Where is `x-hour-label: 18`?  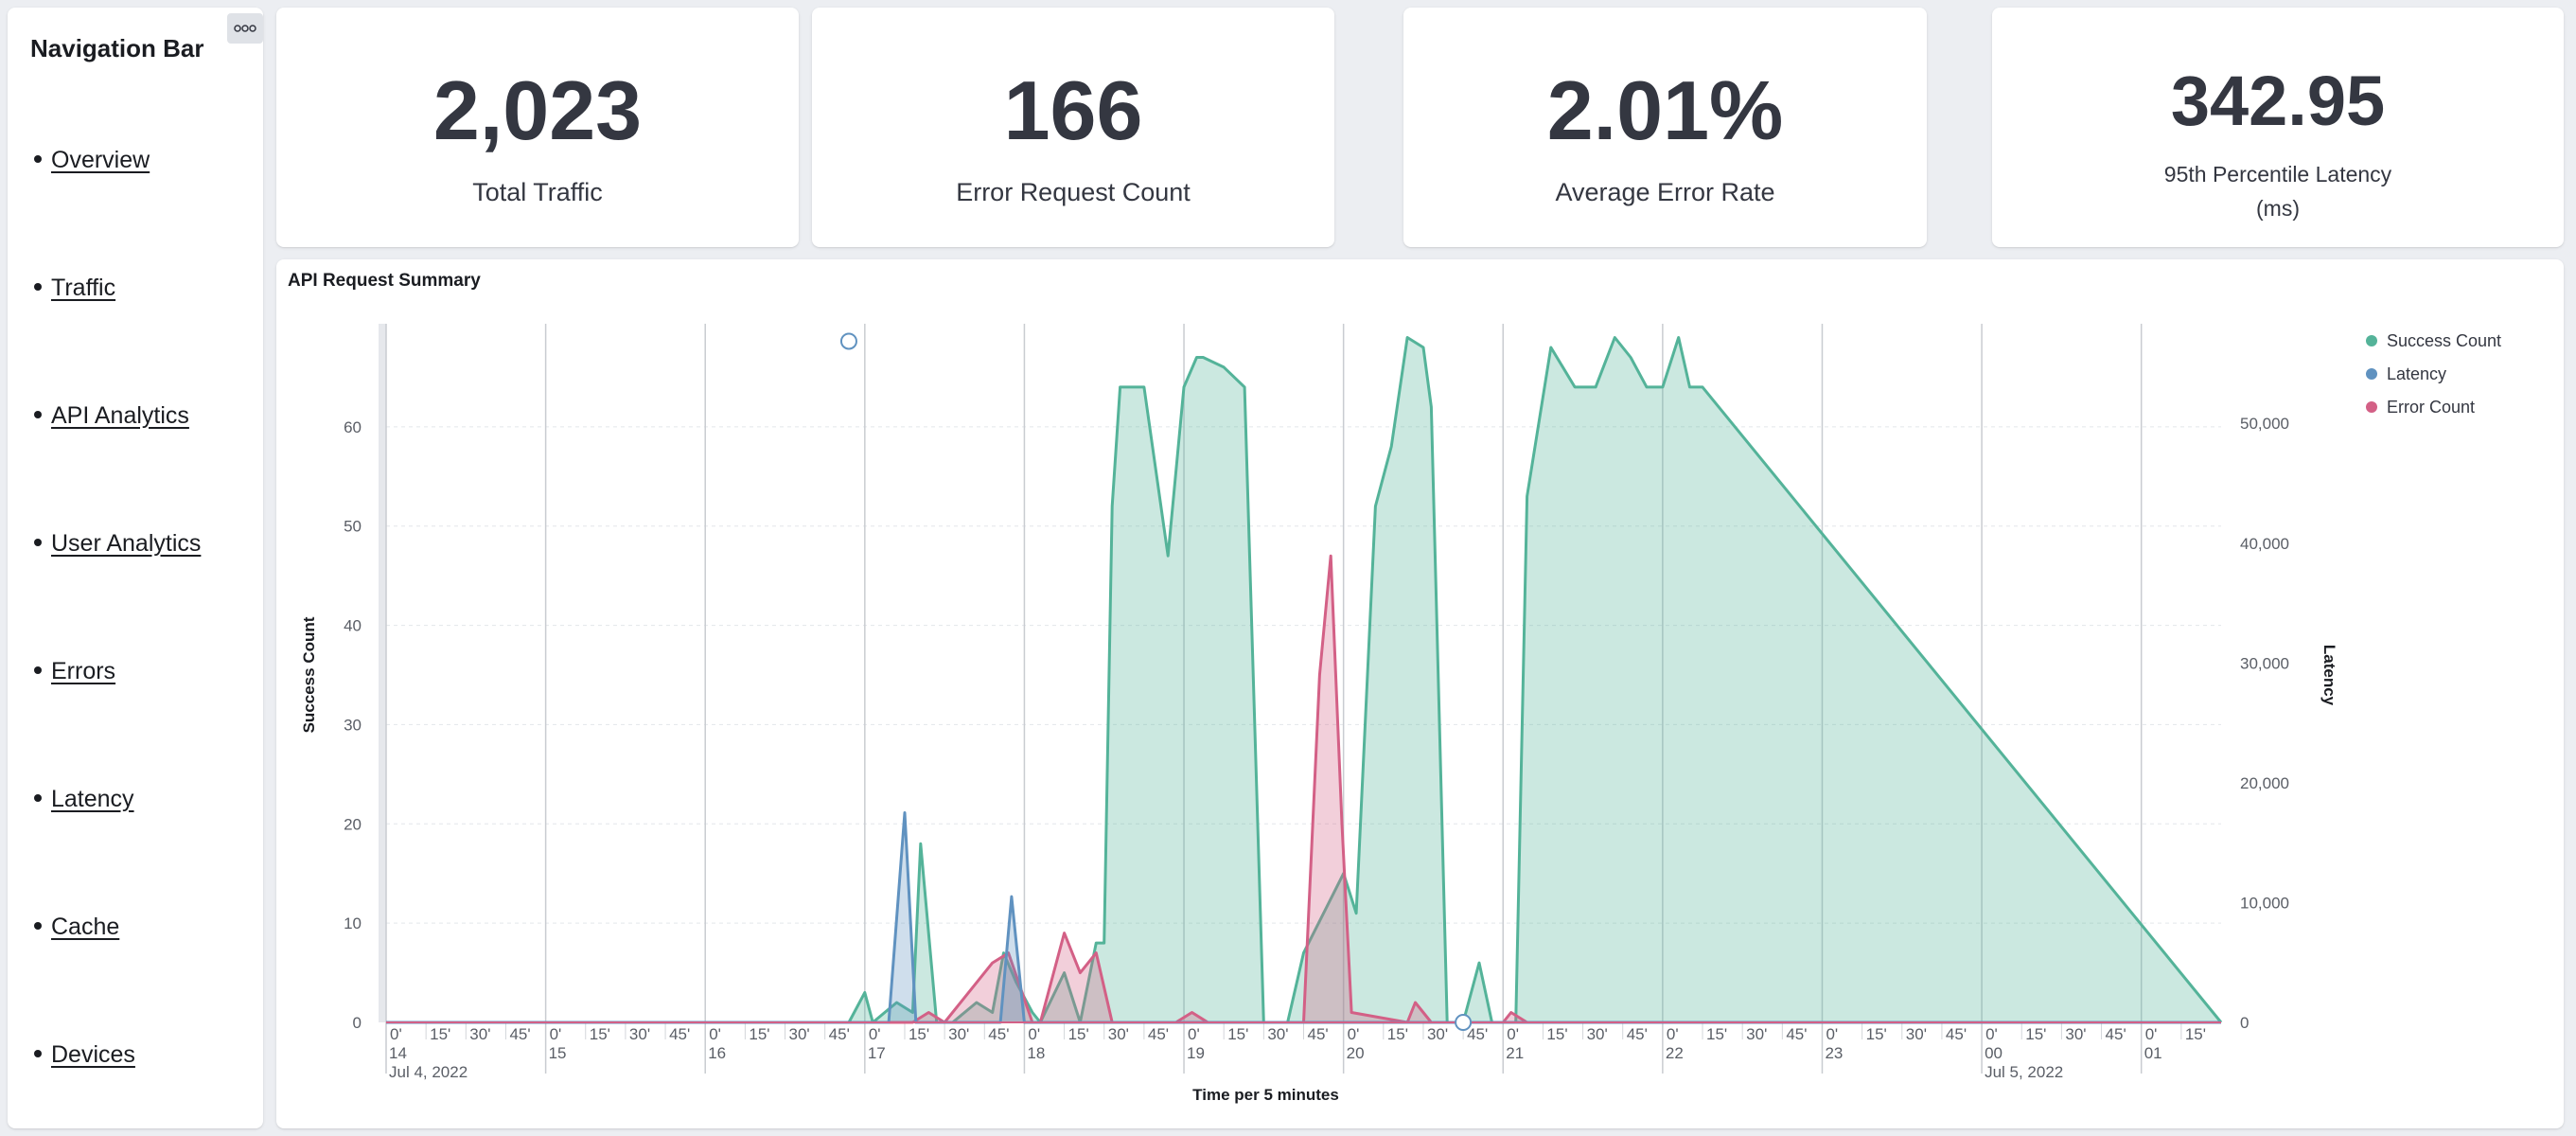
x-hour-label: 18 is located at coordinates (1036, 1053).